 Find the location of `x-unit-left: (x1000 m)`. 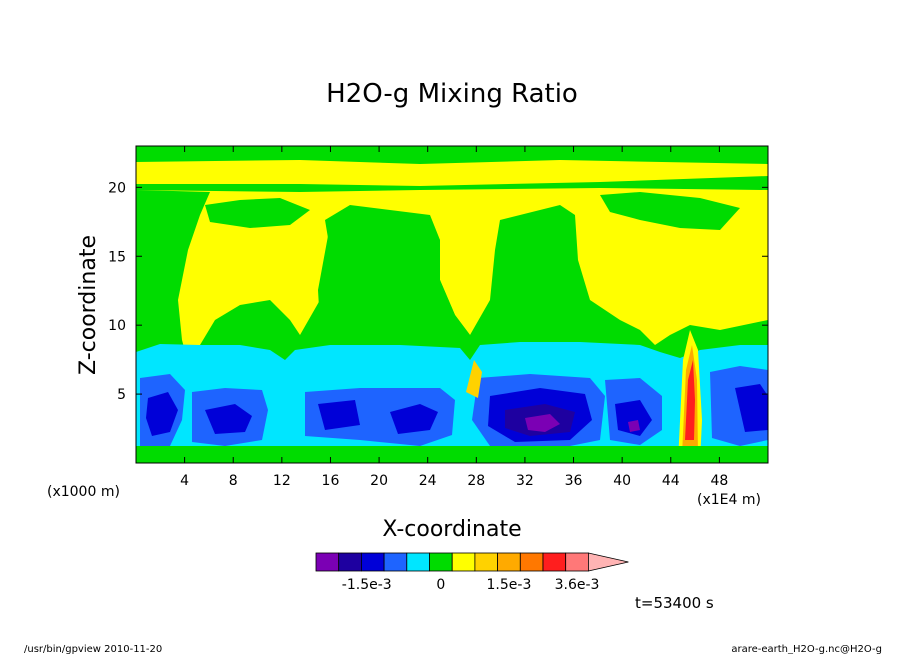

x-unit-left: (x1000 m) is located at coordinates (83, 492).